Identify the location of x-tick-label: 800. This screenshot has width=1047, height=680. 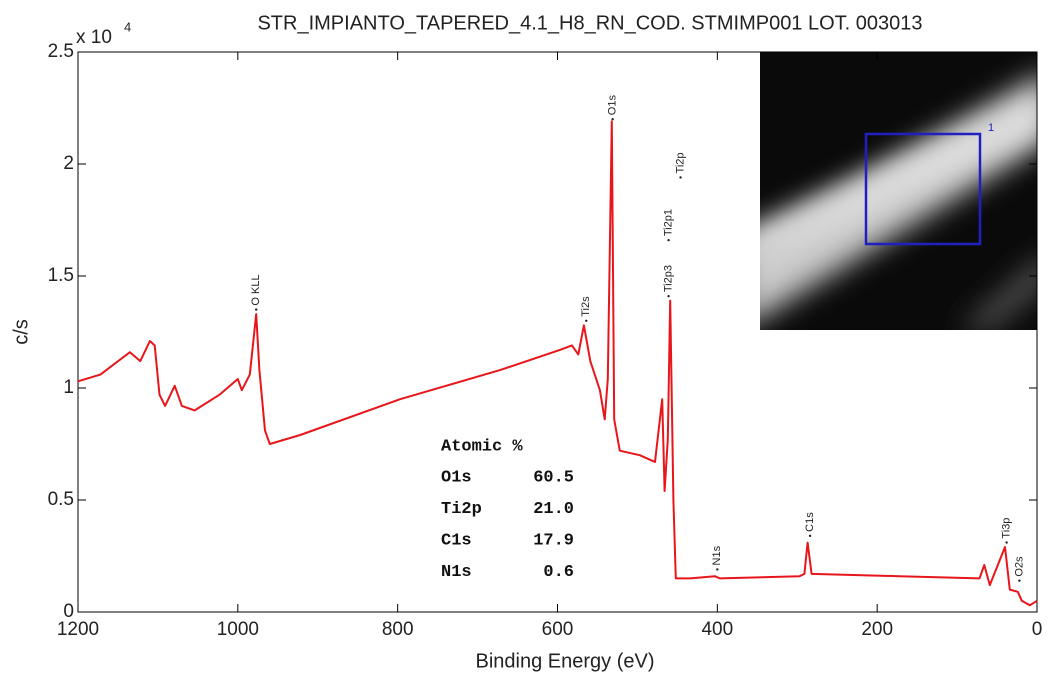
(398, 629).